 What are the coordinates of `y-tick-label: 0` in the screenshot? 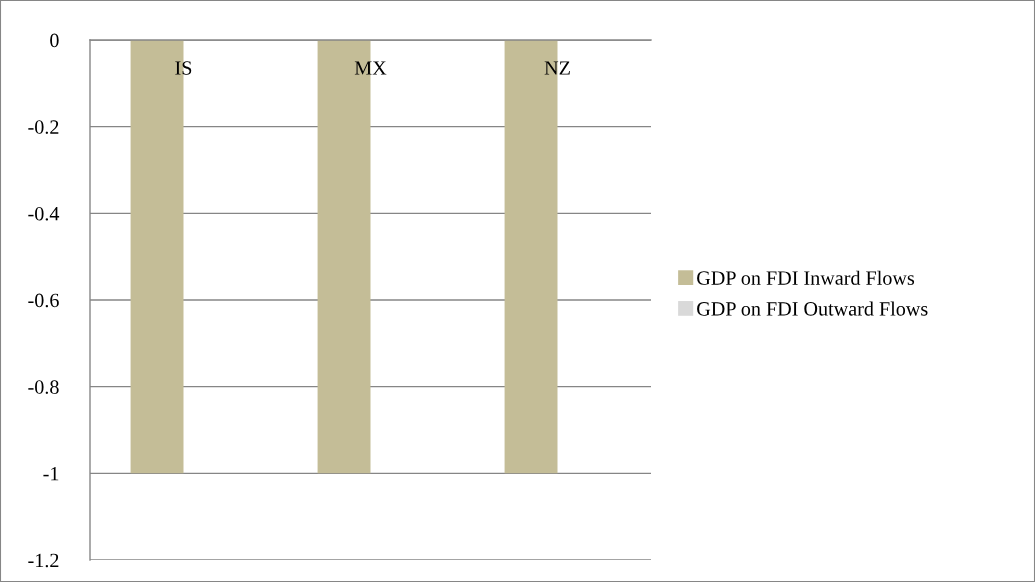 It's located at (54, 40).